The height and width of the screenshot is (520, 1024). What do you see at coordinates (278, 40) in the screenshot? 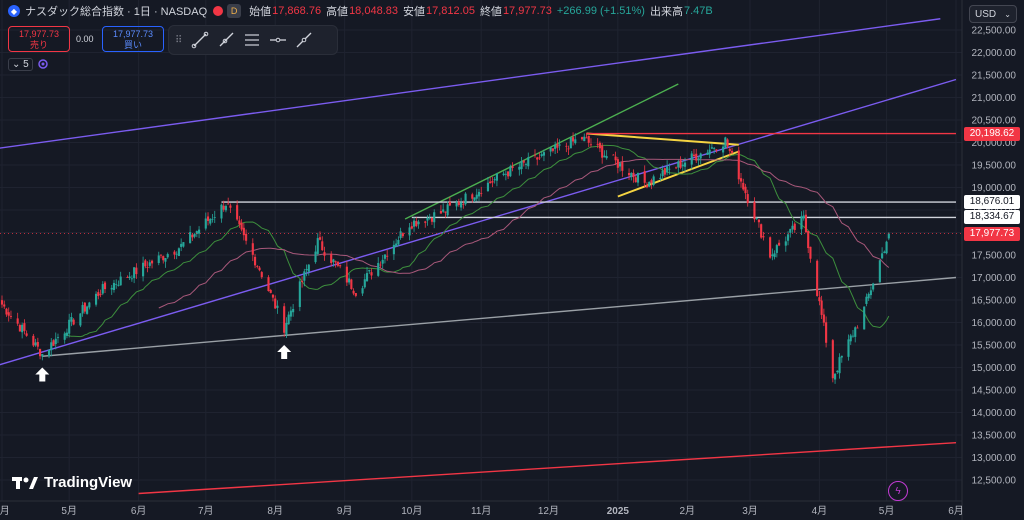
I see `horizontal-line-tool-icon` at bounding box center [278, 40].